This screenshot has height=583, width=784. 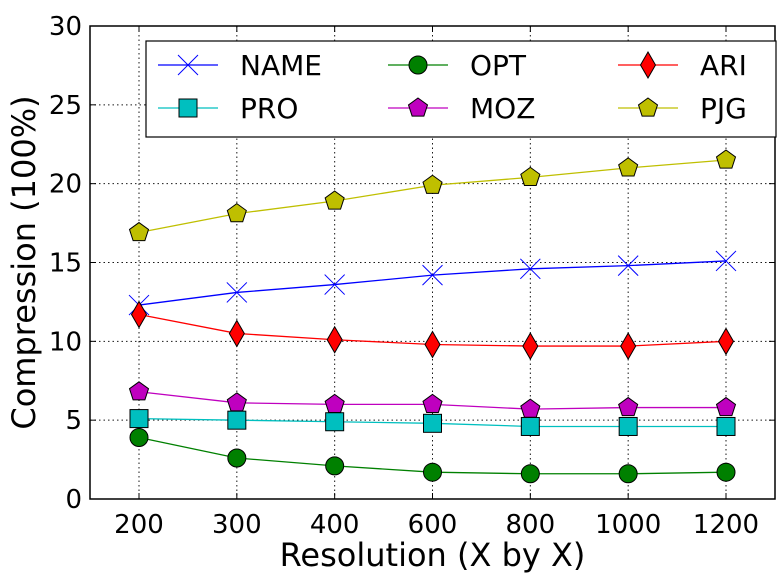 I want to click on series-moz, so click(x=432, y=399).